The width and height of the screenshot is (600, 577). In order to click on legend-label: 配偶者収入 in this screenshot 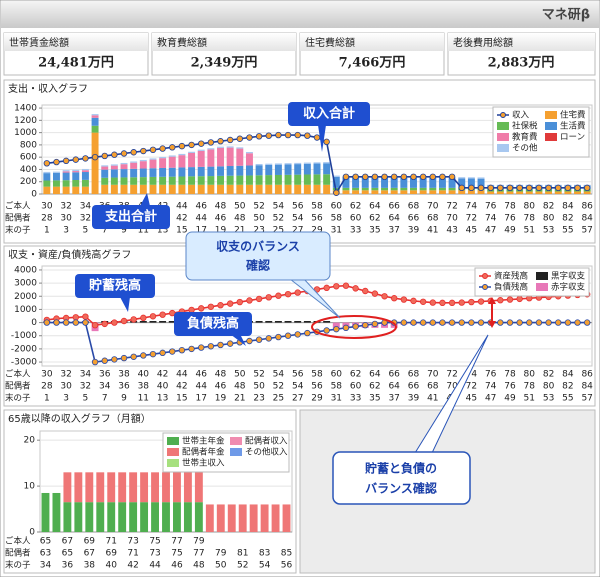, I will do `click(266, 441)`.